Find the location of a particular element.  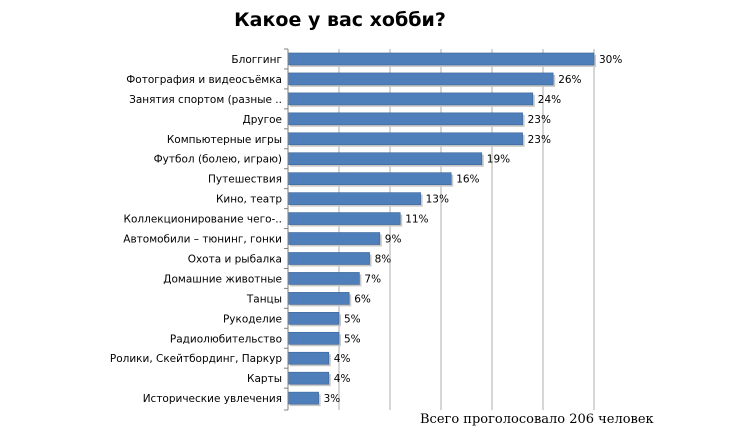

value-label: 19% is located at coordinates (498, 160).